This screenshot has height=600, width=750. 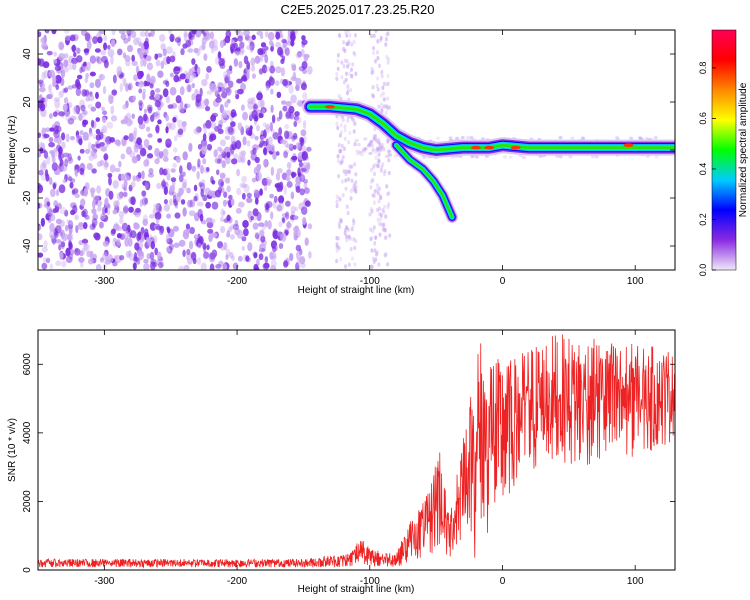 I want to click on spectrogram-y-tick-label: 20, so click(x=27, y=102).